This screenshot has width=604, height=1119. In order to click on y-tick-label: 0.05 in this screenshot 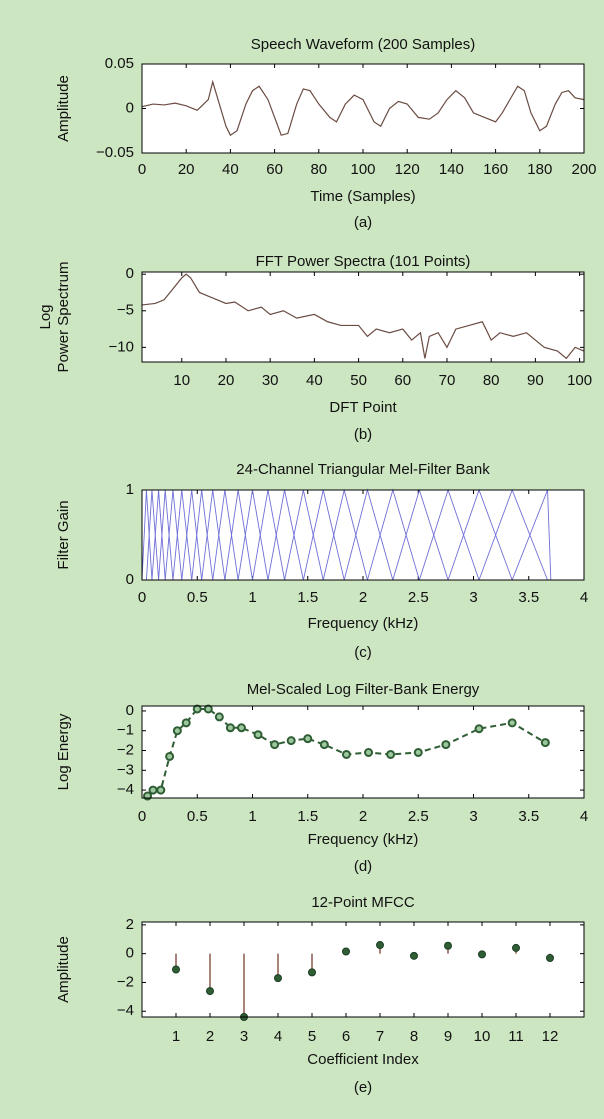, I will do `click(119, 63)`.